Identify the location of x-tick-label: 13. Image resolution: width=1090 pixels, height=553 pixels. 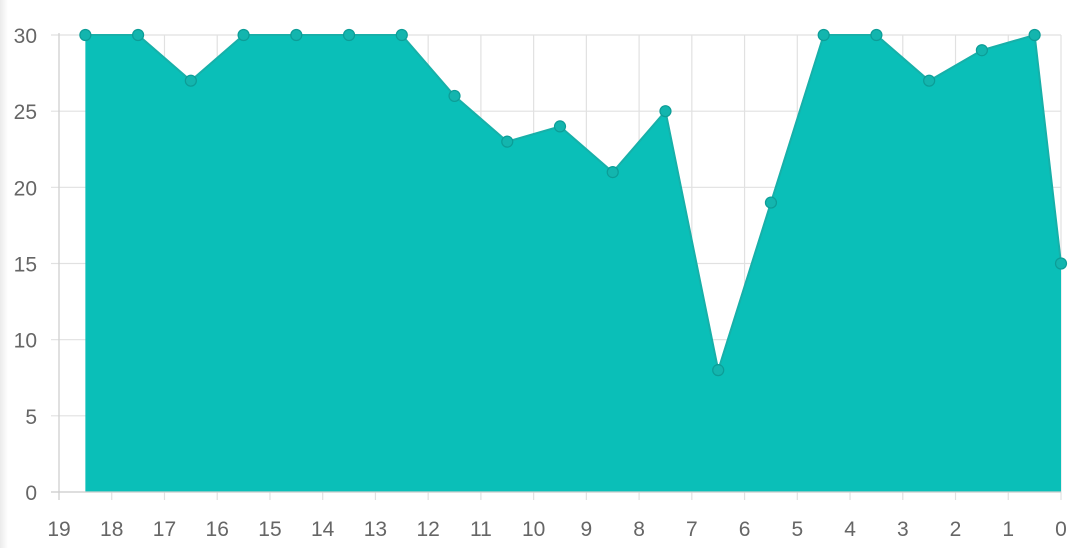
(375, 529).